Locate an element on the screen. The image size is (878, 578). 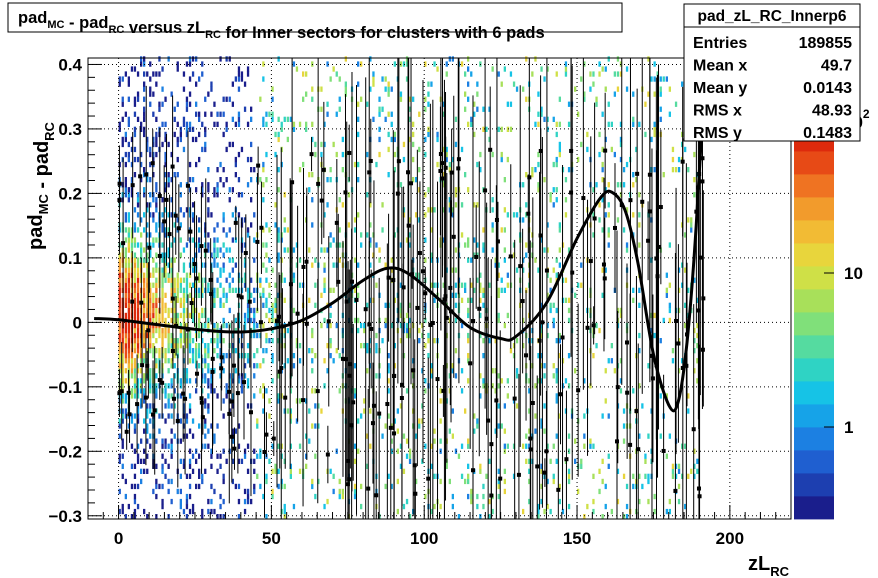
stats-box-title: pad_zL_RC_Innerp6 is located at coordinates (771, 16).